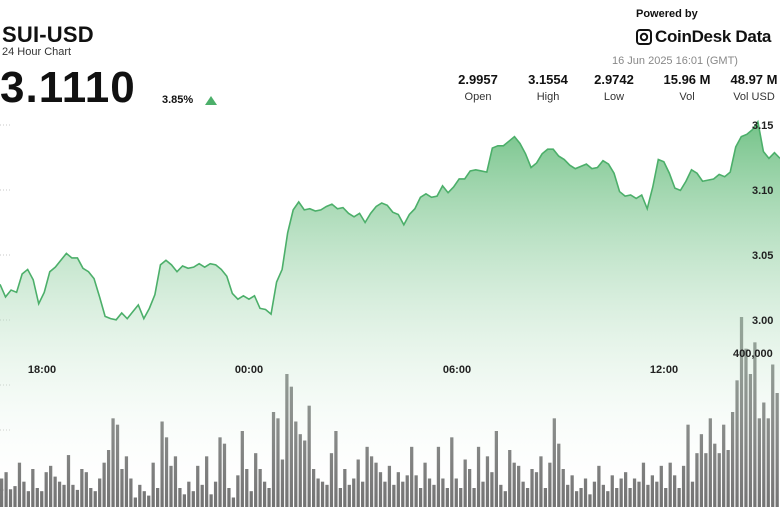 The height and width of the screenshot is (507, 780). Describe the element at coordinates (614, 79) in the screenshot. I see `stat-value: 2.9742` at that location.